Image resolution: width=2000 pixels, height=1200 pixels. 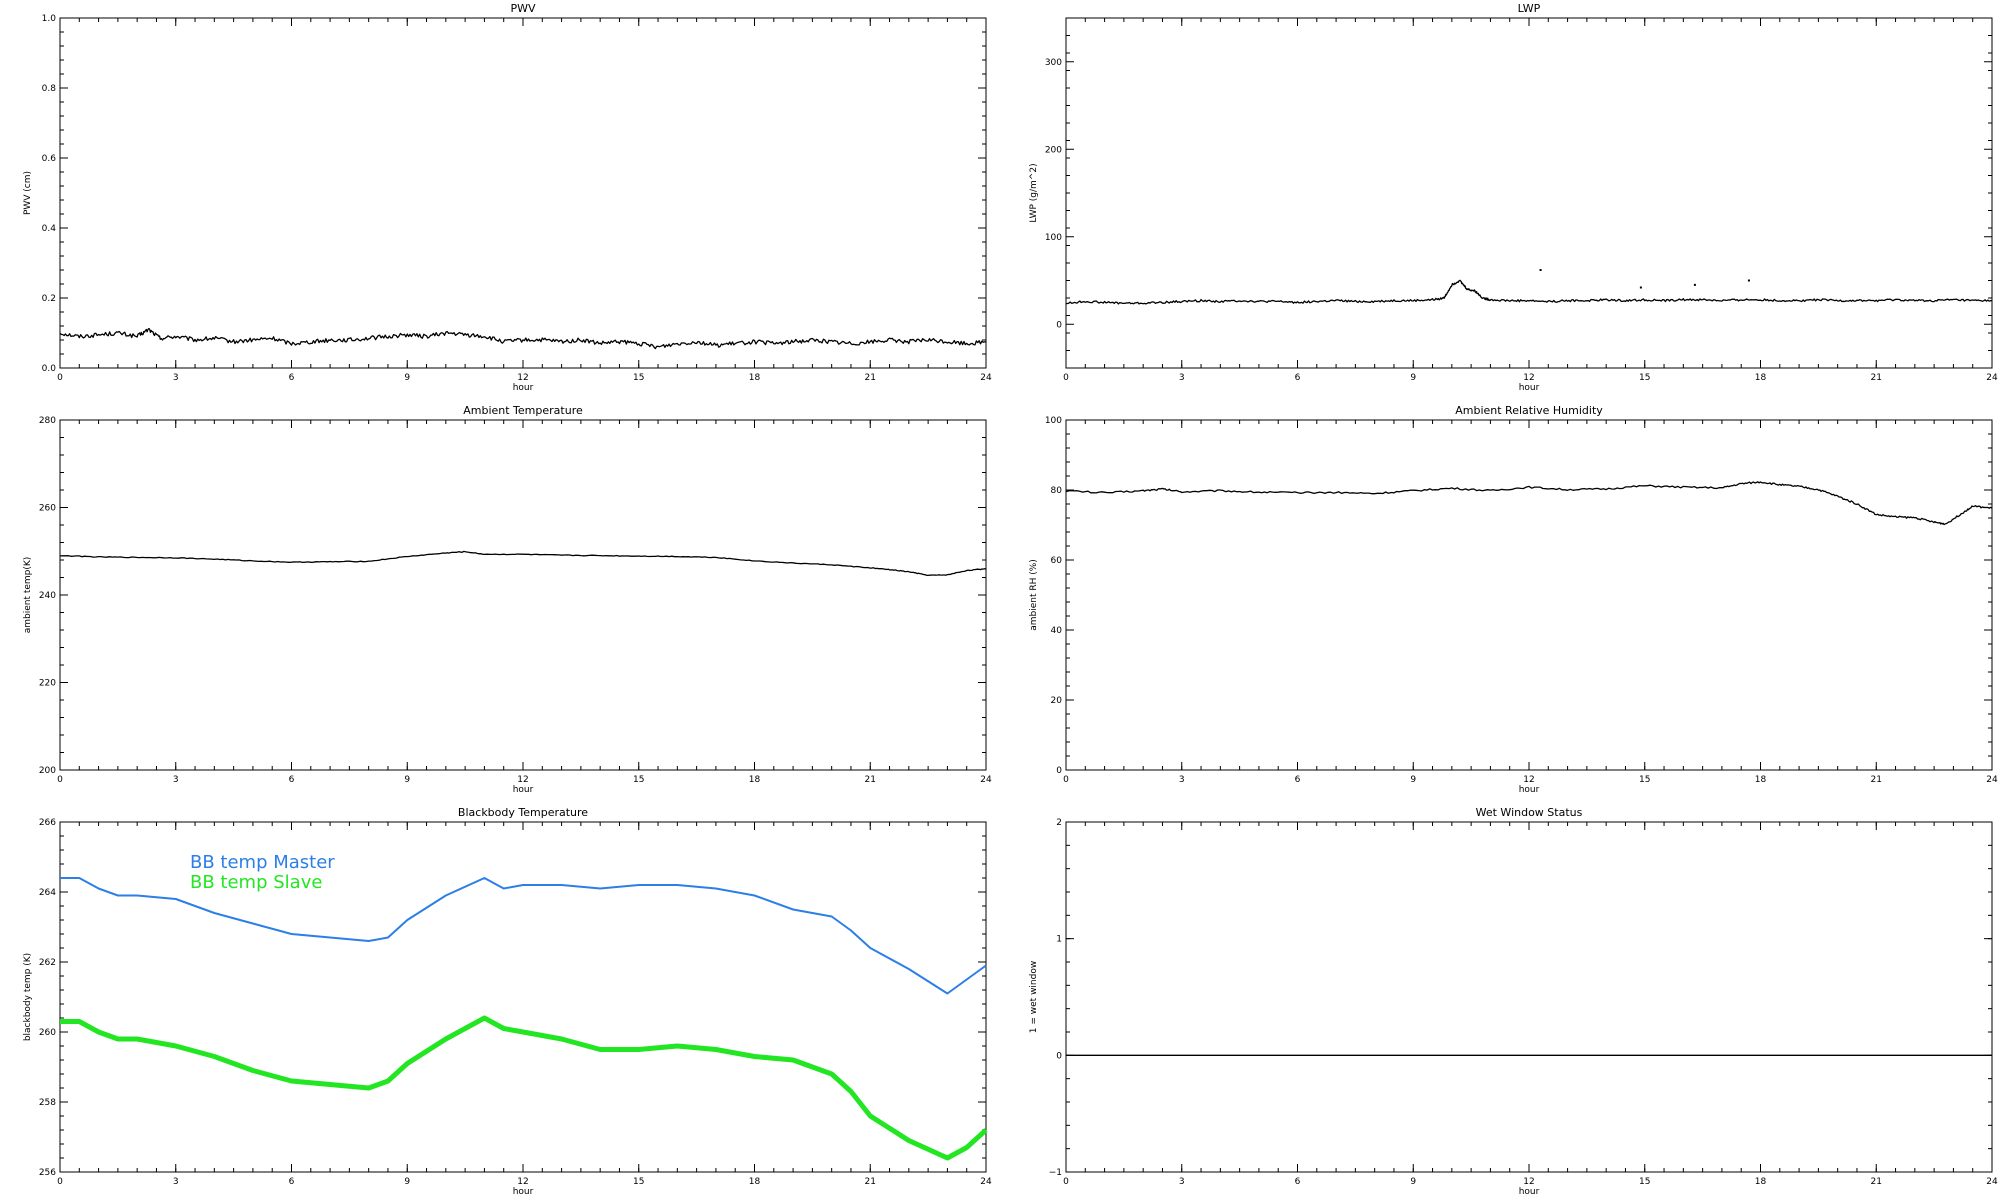 I want to click on chart-title: Ambient Relative Humidity, so click(x=1529, y=410).